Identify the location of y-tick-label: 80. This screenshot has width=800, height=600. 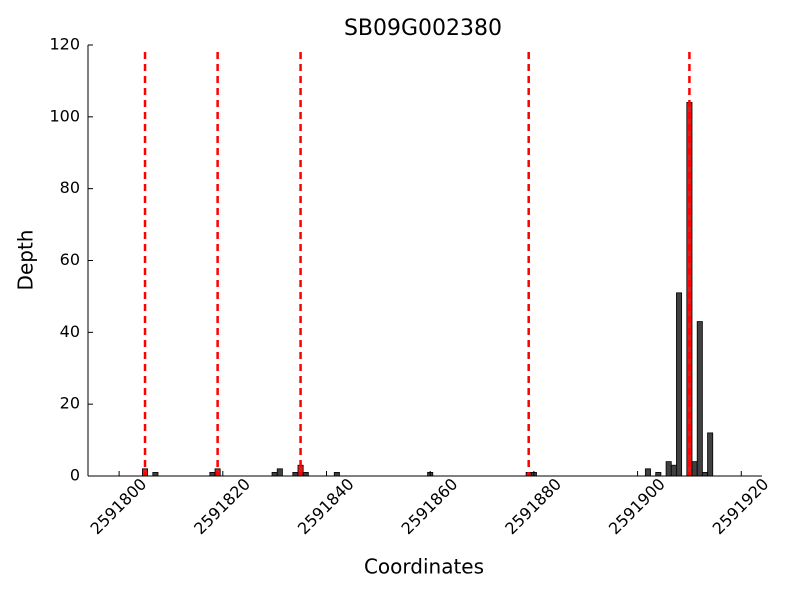
(70, 187).